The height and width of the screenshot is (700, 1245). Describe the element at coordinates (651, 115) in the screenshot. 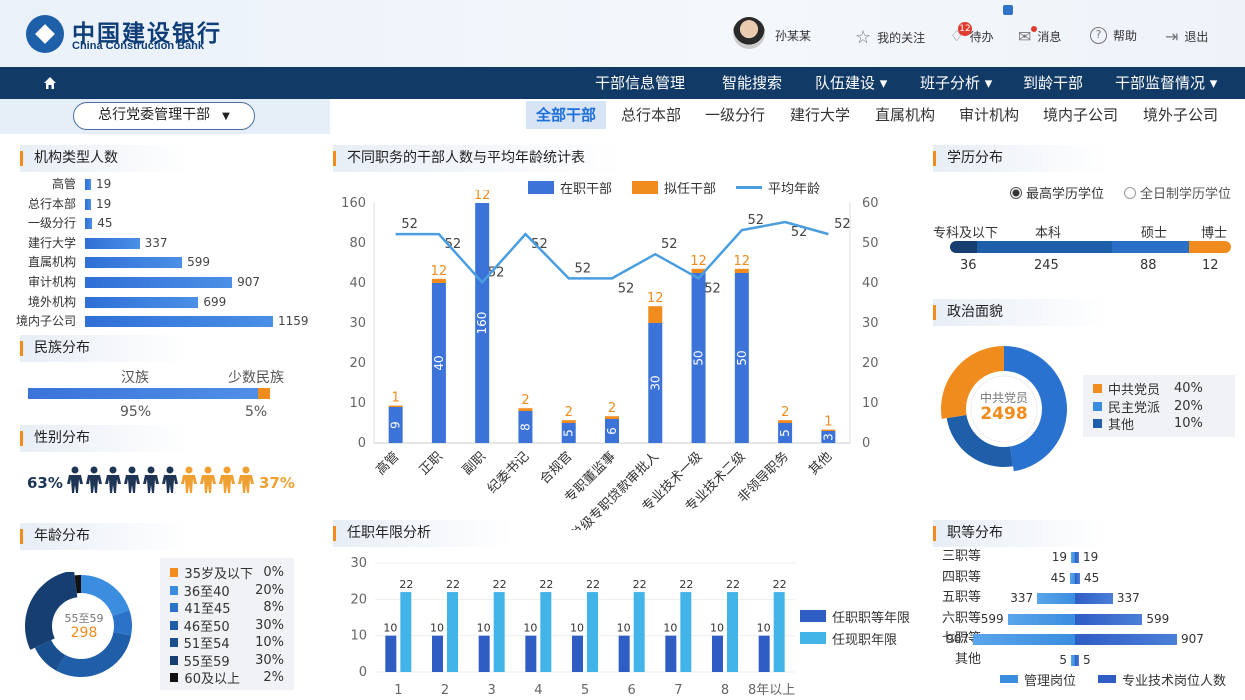

I see `tab-head-office: 总行本部` at that location.